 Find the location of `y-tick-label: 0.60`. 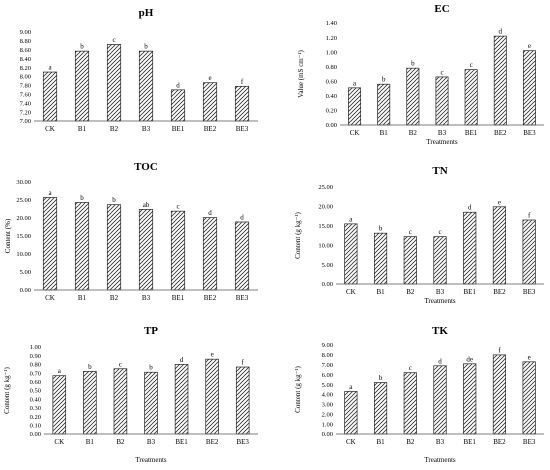

y-tick-label: 0.60 is located at coordinates (35, 382).